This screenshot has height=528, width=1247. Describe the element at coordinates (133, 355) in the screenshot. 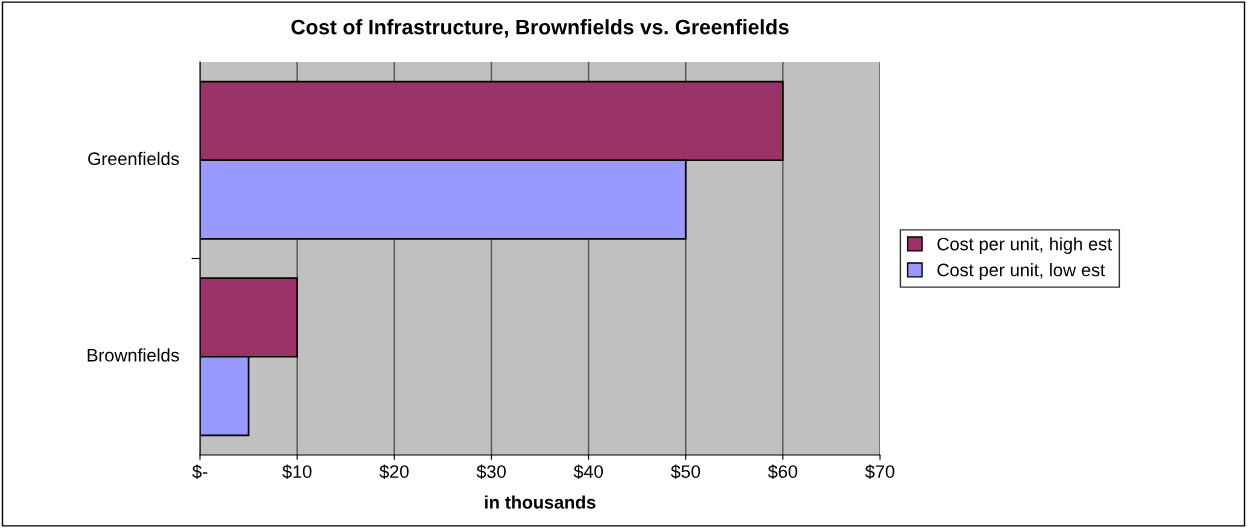

I see `y-tick-label: Brownfields` at that location.